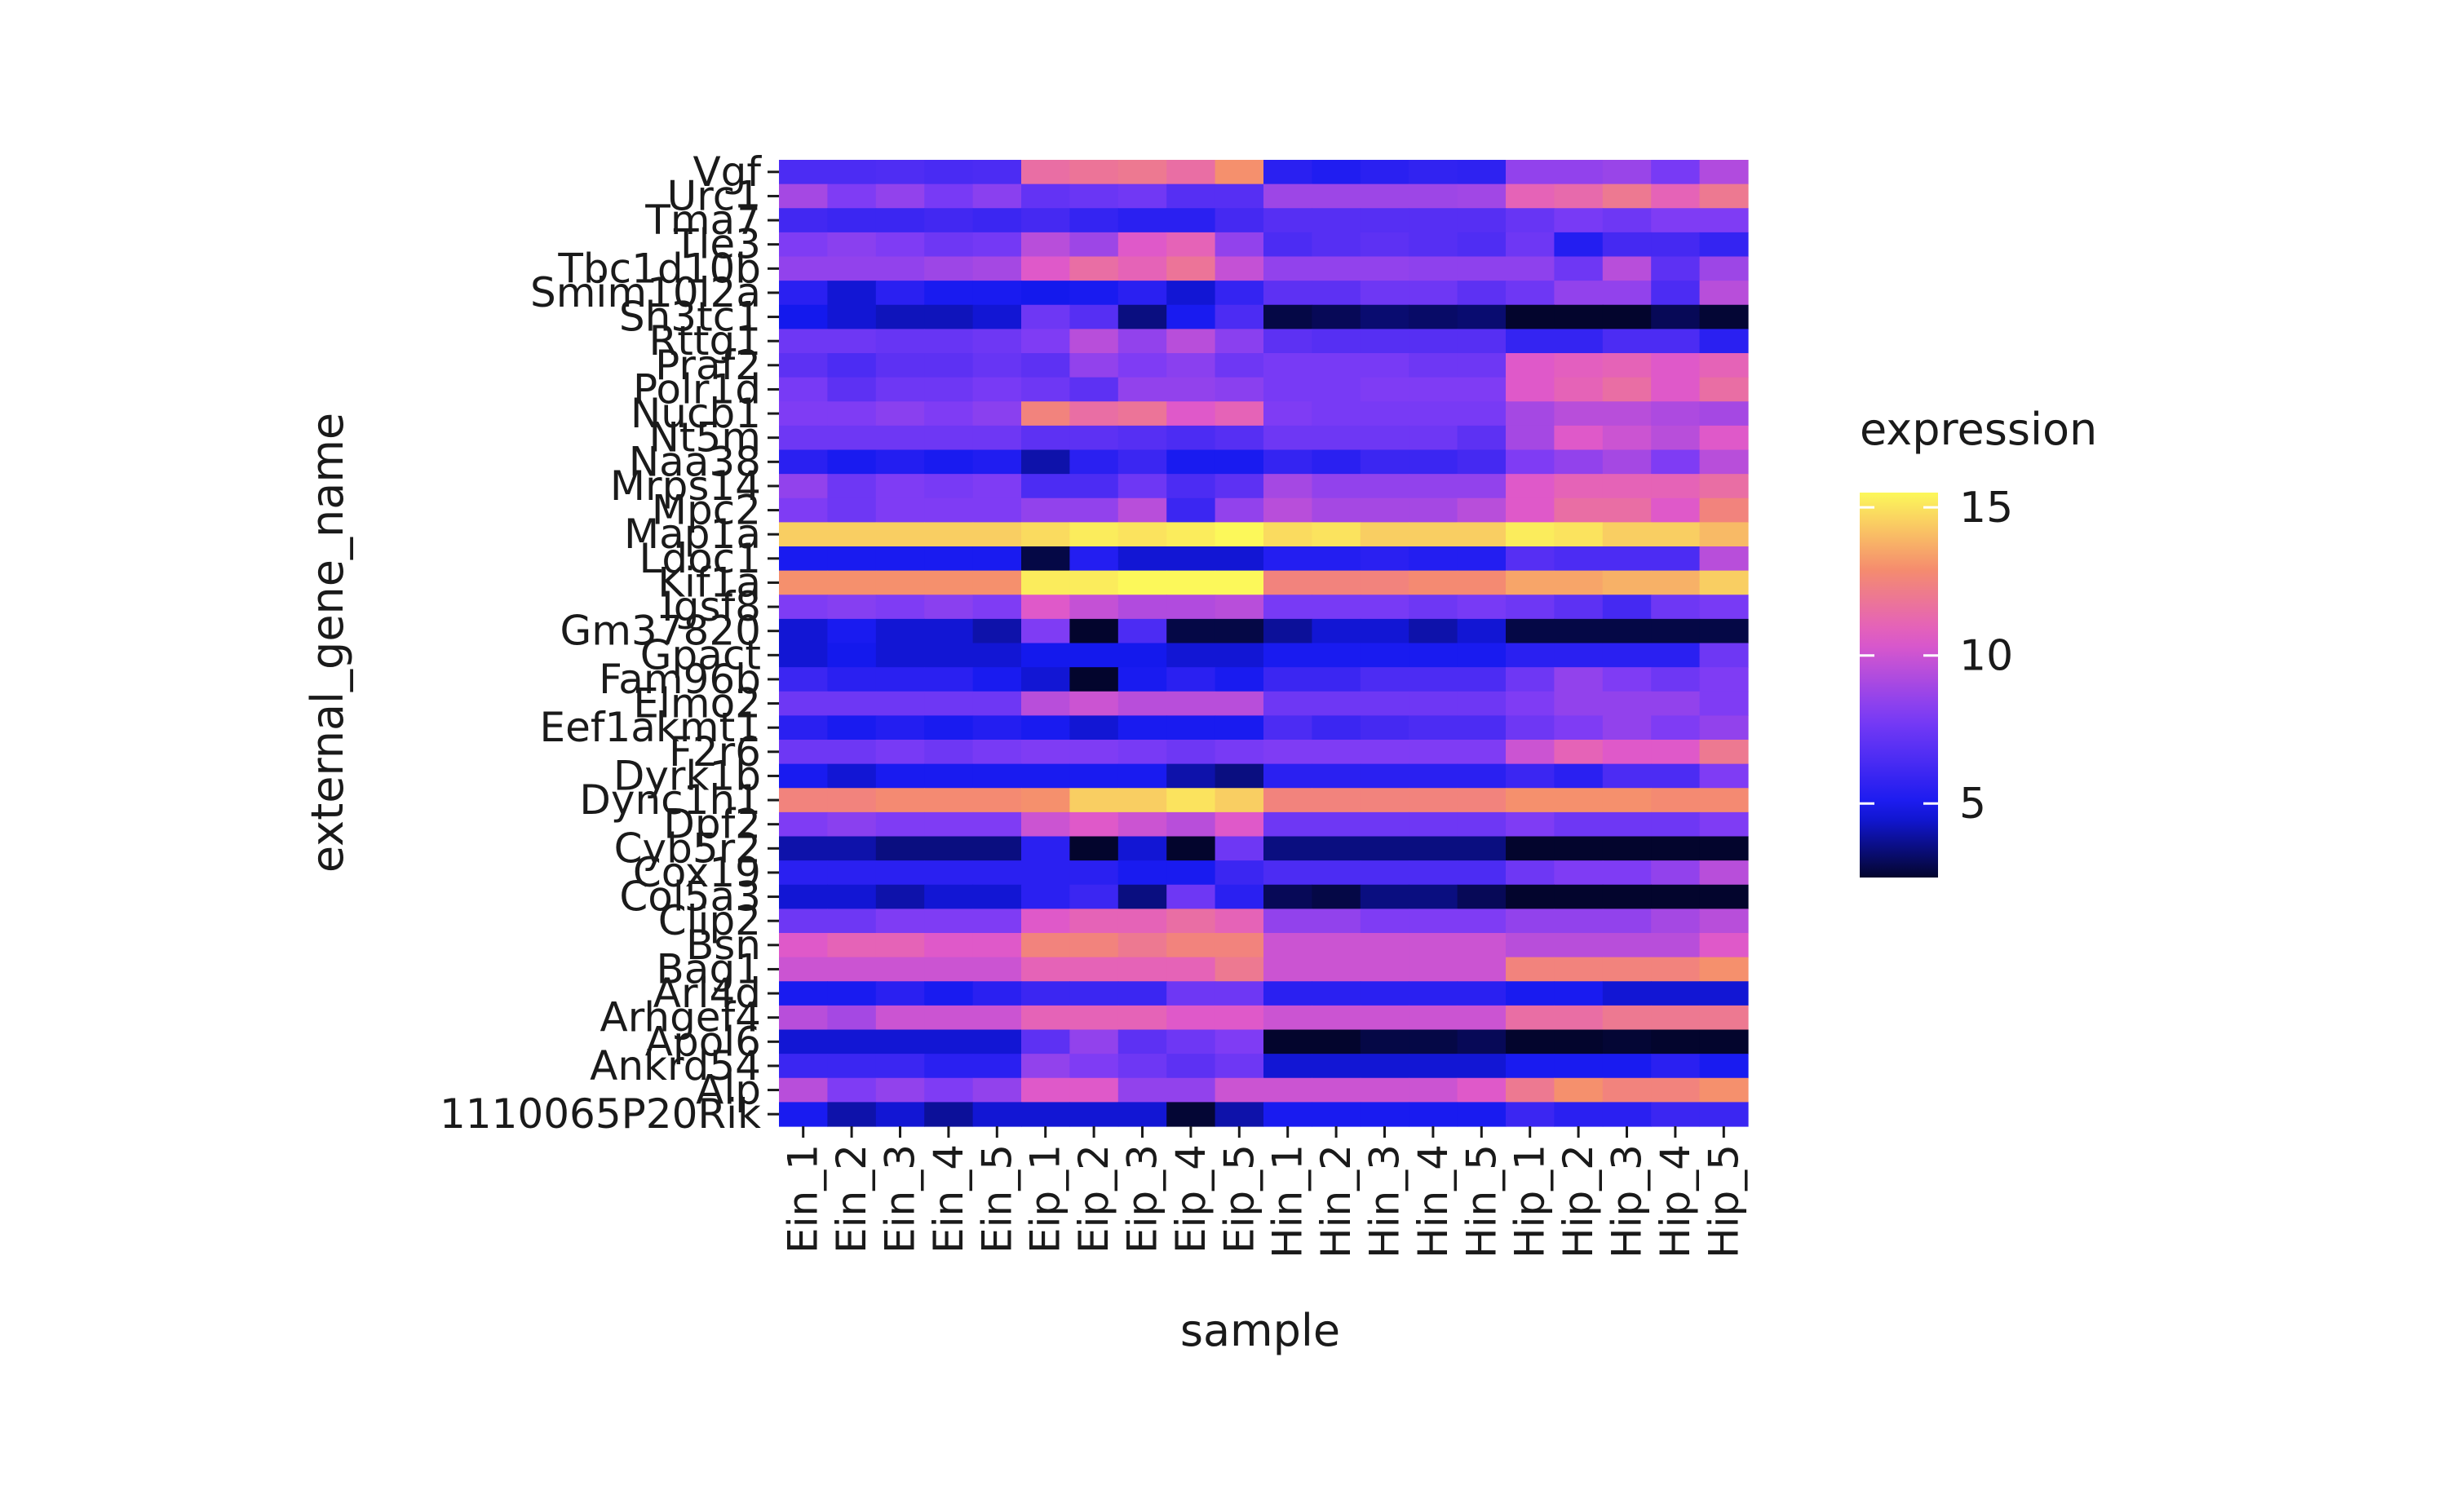 This screenshot has width=2447, height=1512. Describe the element at coordinates (697, 704) in the screenshot. I see `y-tick-label: Elmo2` at that location.